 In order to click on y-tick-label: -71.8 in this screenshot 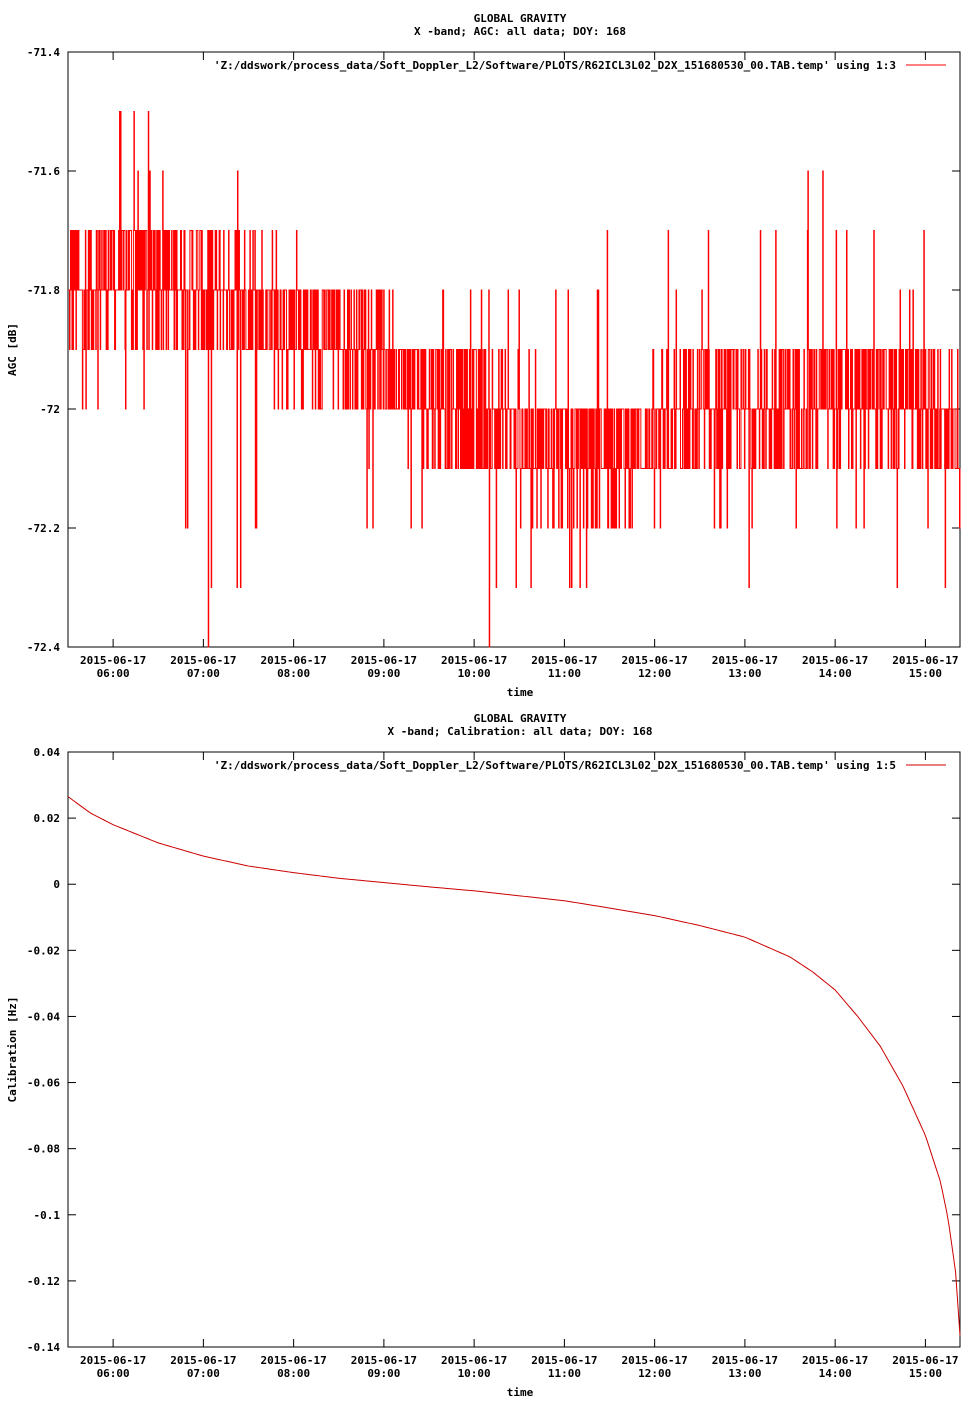, I will do `click(43, 290)`.